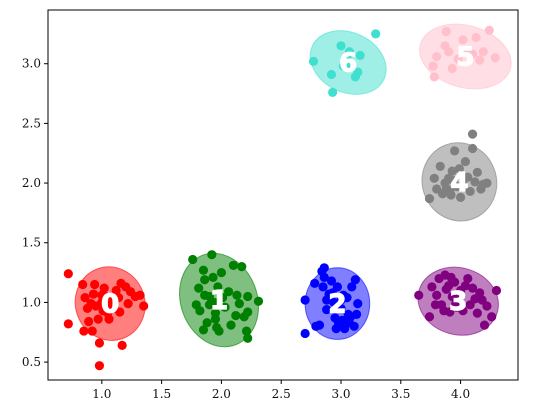 This screenshot has width=555, height=410. What do you see at coordinates (281, 394) in the screenshot?
I see `x-tick-label: 2.5` at bounding box center [281, 394].